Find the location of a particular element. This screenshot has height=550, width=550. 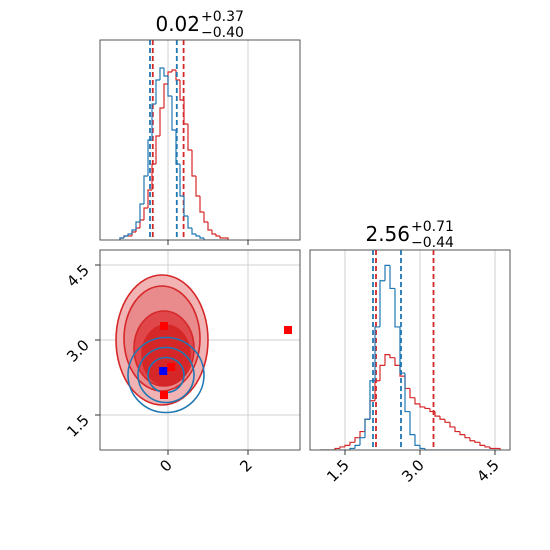

x-tick-label: 4.5 is located at coordinates (488, 471).